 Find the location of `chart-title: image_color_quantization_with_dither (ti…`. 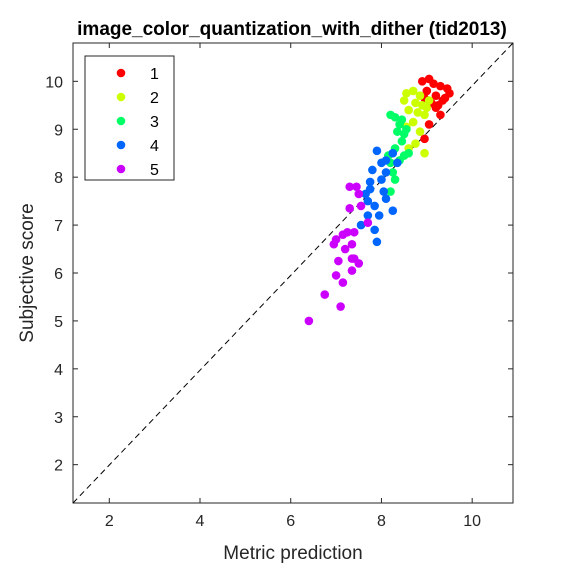

chart-title: image_color_quantization_with_dither (ti… is located at coordinates (292, 29).